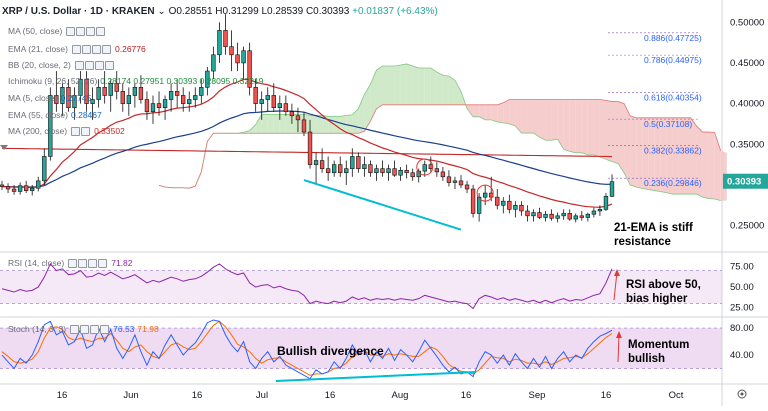 The height and width of the screenshot is (411, 768). I want to click on ma200-line, so click(307, 152).